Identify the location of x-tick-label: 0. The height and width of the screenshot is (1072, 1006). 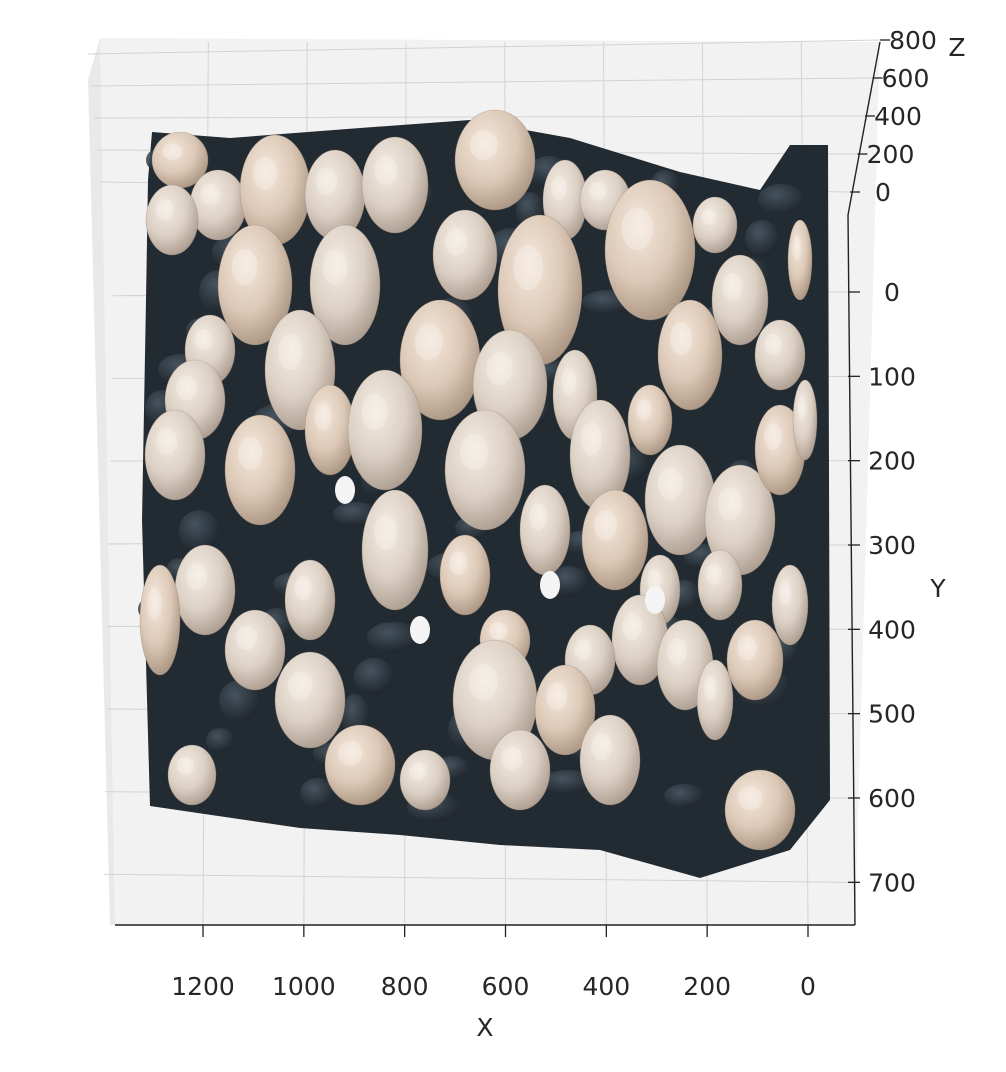
(808, 986).